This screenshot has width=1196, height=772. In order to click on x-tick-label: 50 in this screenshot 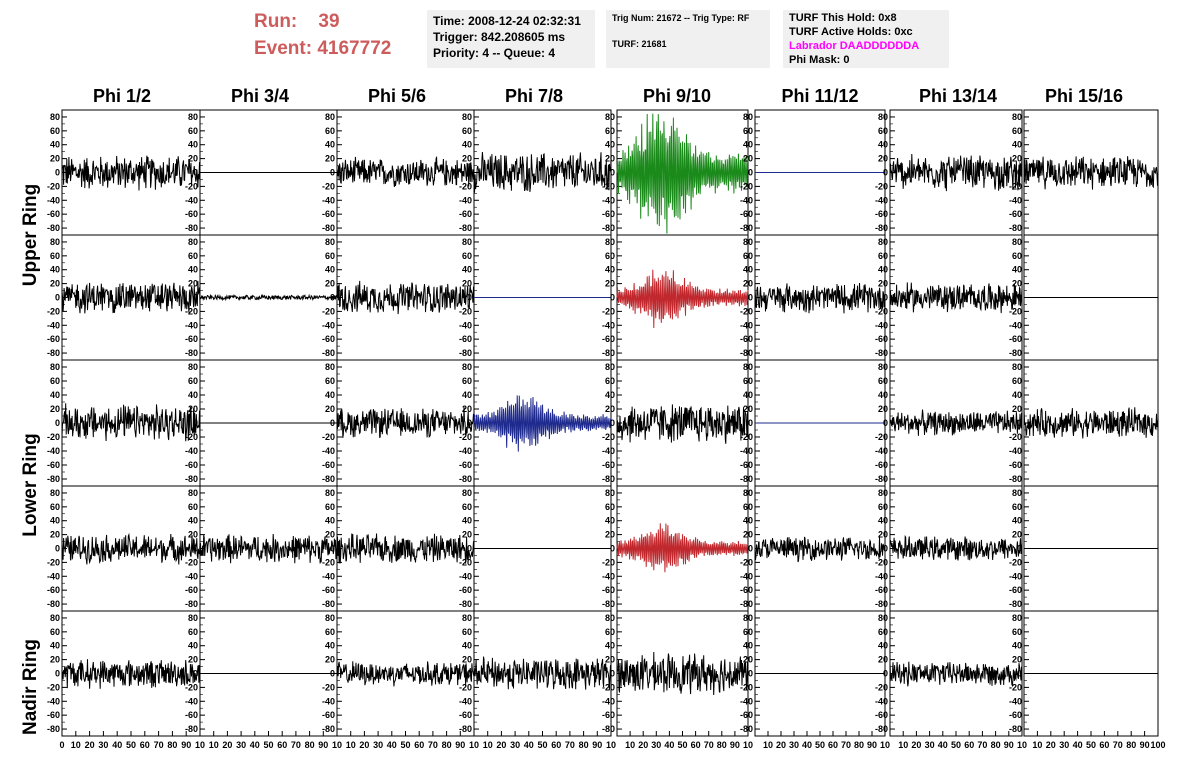, I will do `click(682, 745)`.